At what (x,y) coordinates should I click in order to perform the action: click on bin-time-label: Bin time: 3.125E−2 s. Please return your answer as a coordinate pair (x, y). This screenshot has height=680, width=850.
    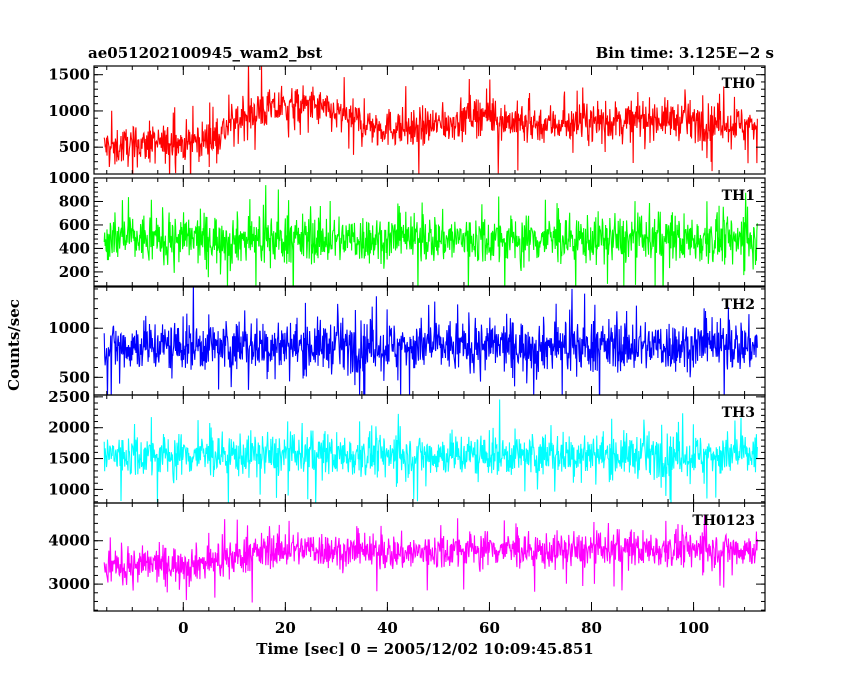
    Looking at the image, I should click on (684, 53).